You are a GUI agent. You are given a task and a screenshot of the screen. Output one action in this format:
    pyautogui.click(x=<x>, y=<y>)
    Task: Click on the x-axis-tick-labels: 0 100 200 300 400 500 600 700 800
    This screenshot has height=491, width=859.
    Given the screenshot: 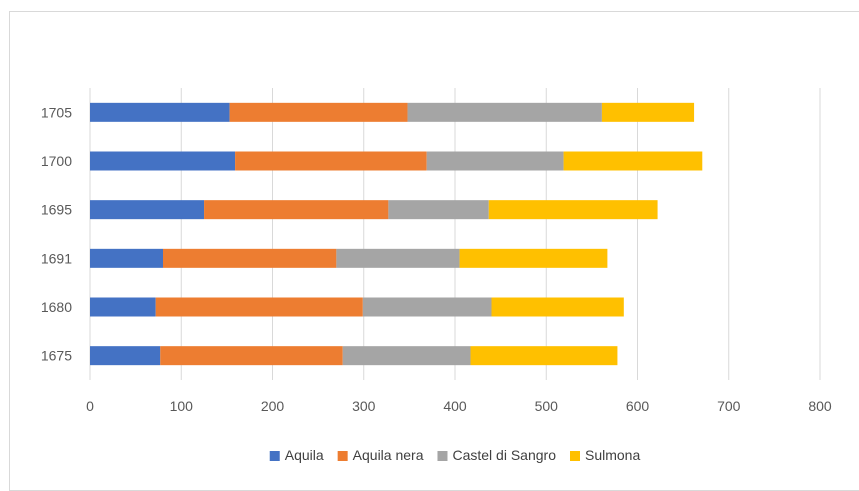 What is the action you would take?
    pyautogui.click(x=459, y=406)
    